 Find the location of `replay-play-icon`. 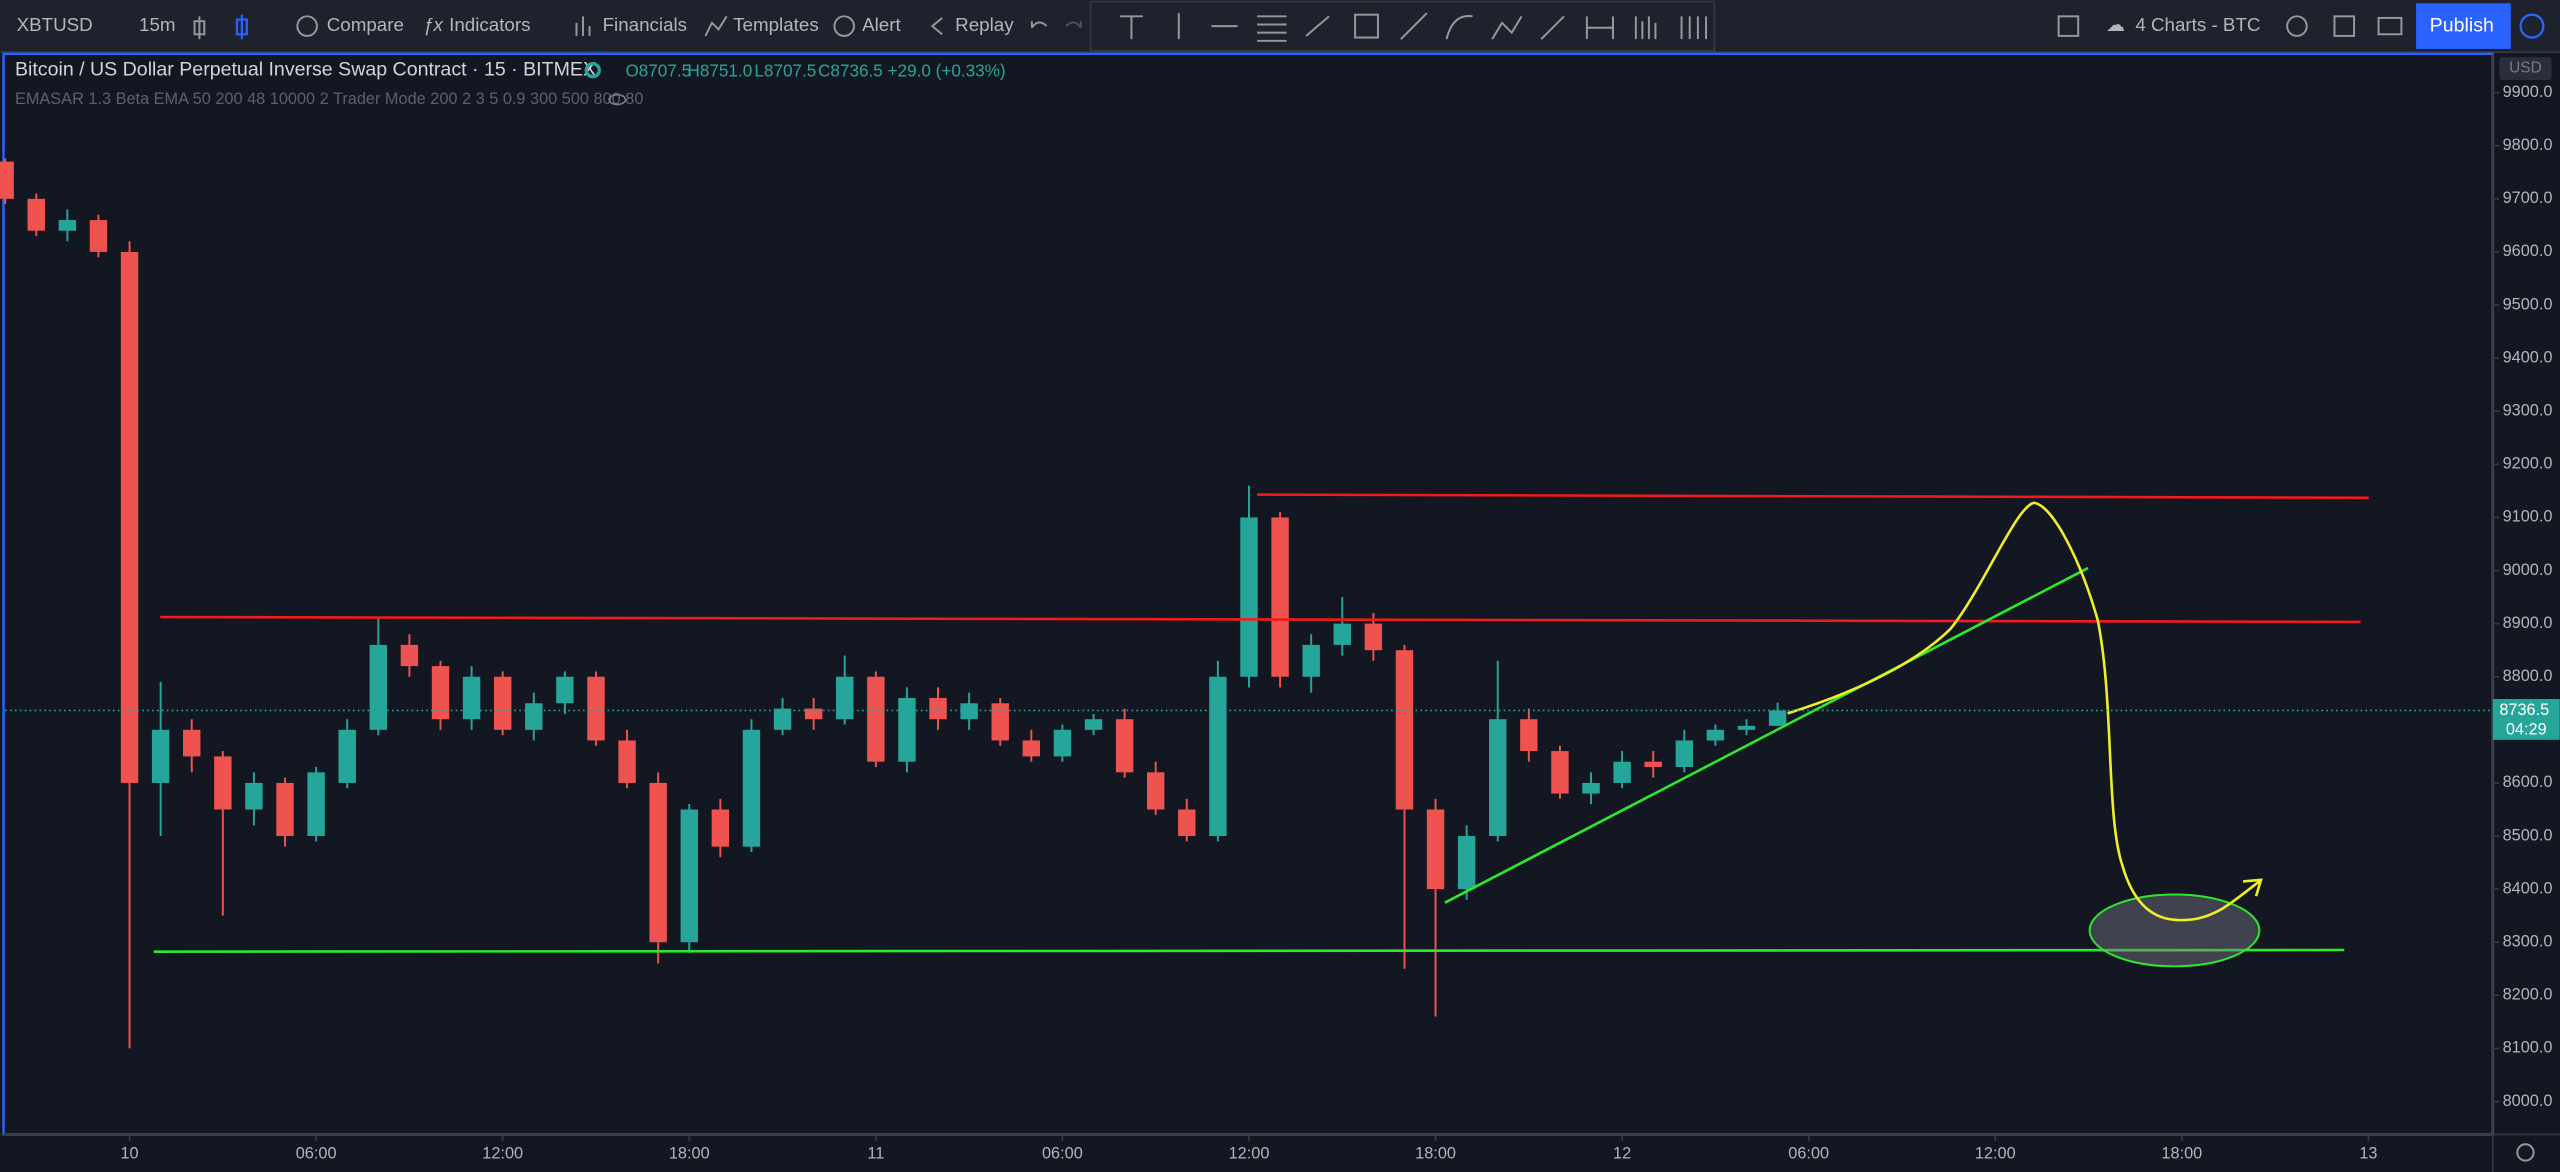

replay-play-icon is located at coordinates (2532, 26).